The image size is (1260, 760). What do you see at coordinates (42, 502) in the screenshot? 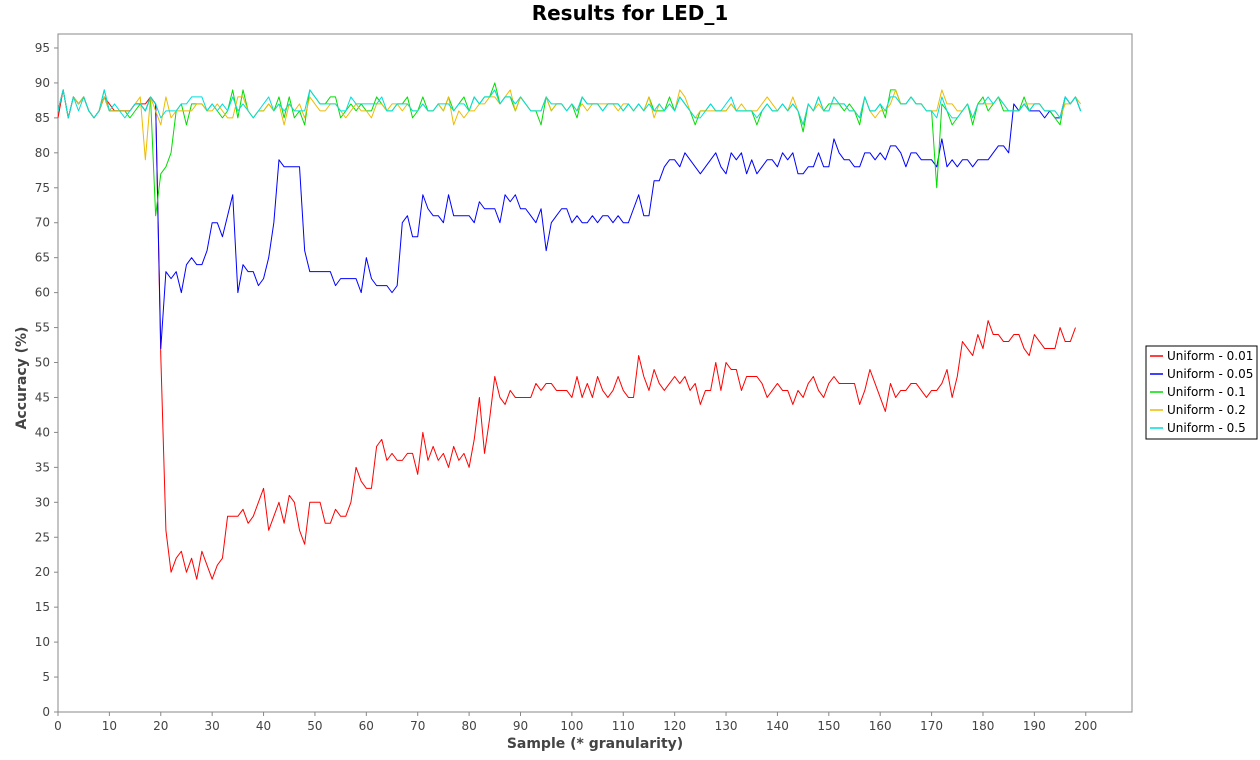
I see `y-tick-label: 30` at bounding box center [42, 502].